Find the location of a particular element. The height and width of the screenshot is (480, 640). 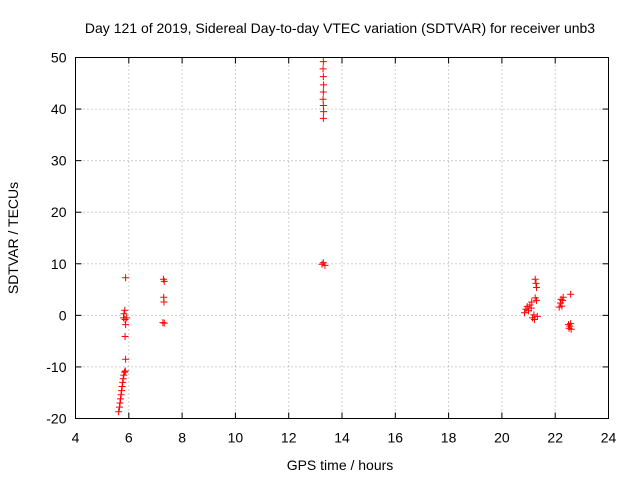

x-tick-label: 4 is located at coordinates (76, 438).